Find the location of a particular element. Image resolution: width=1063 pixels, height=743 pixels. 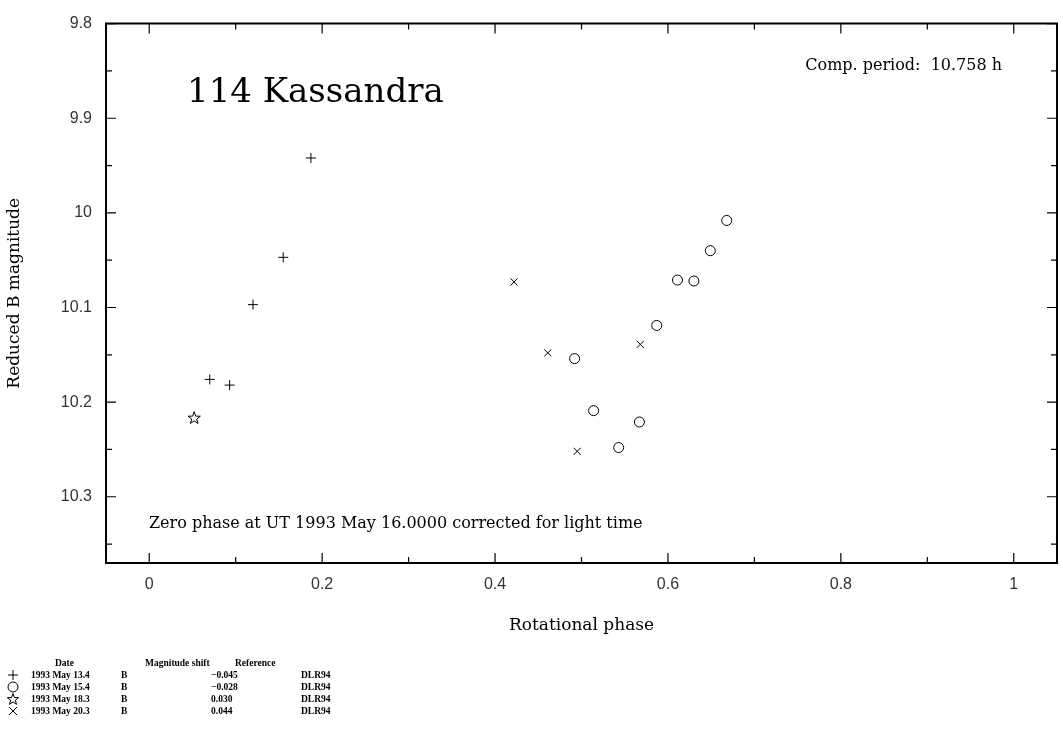

x-tick-label: 0.8 is located at coordinates (841, 584).